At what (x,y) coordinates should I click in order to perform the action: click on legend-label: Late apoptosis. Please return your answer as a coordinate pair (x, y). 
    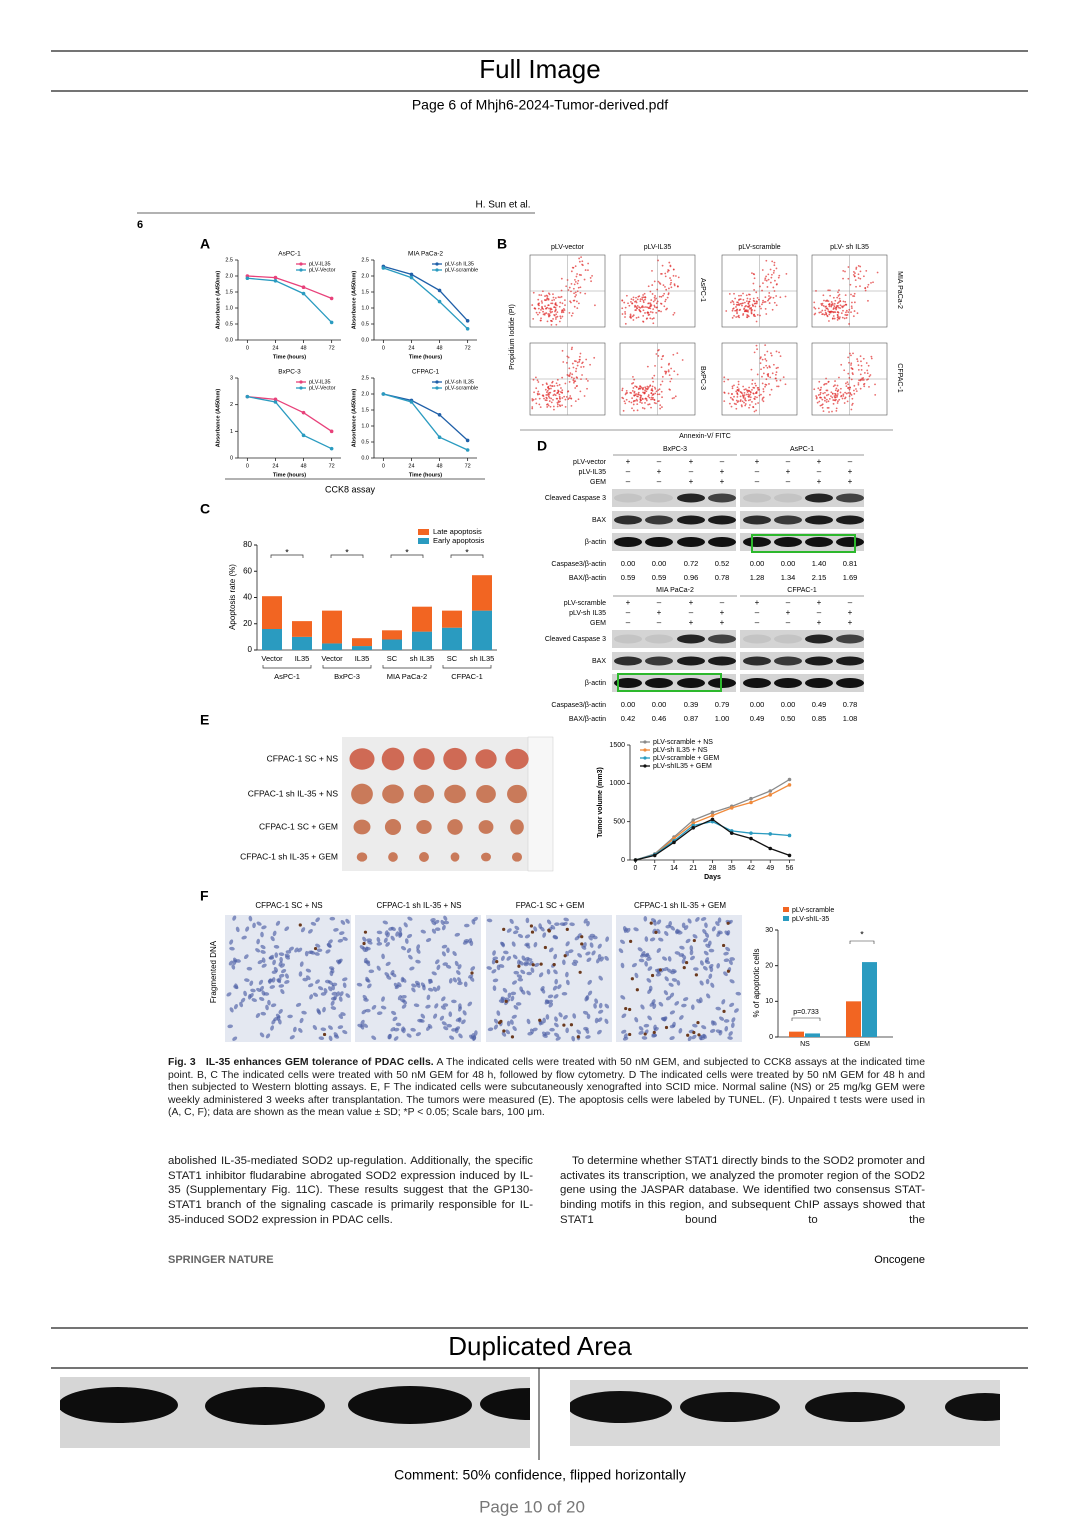
    Looking at the image, I should click on (457, 531).